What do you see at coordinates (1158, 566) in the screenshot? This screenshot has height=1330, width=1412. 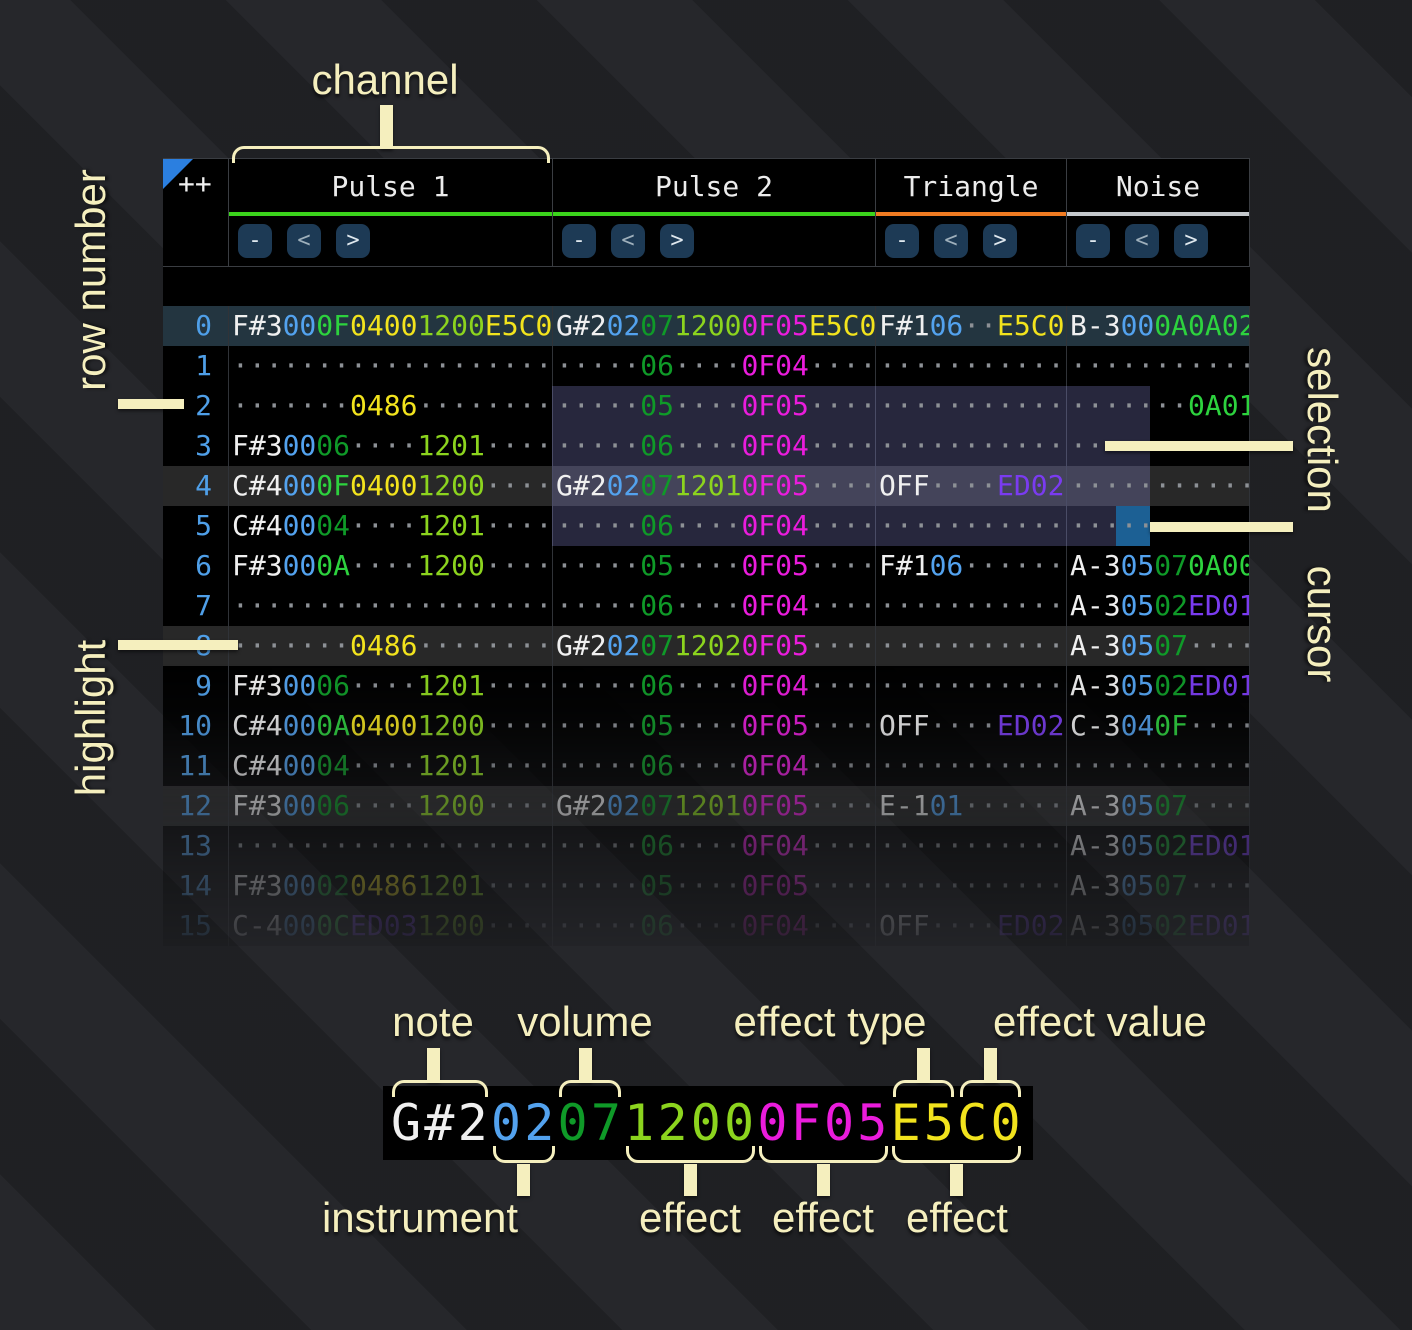 I see `pattern-cell-noise: A-305070A00` at bounding box center [1158, 566].